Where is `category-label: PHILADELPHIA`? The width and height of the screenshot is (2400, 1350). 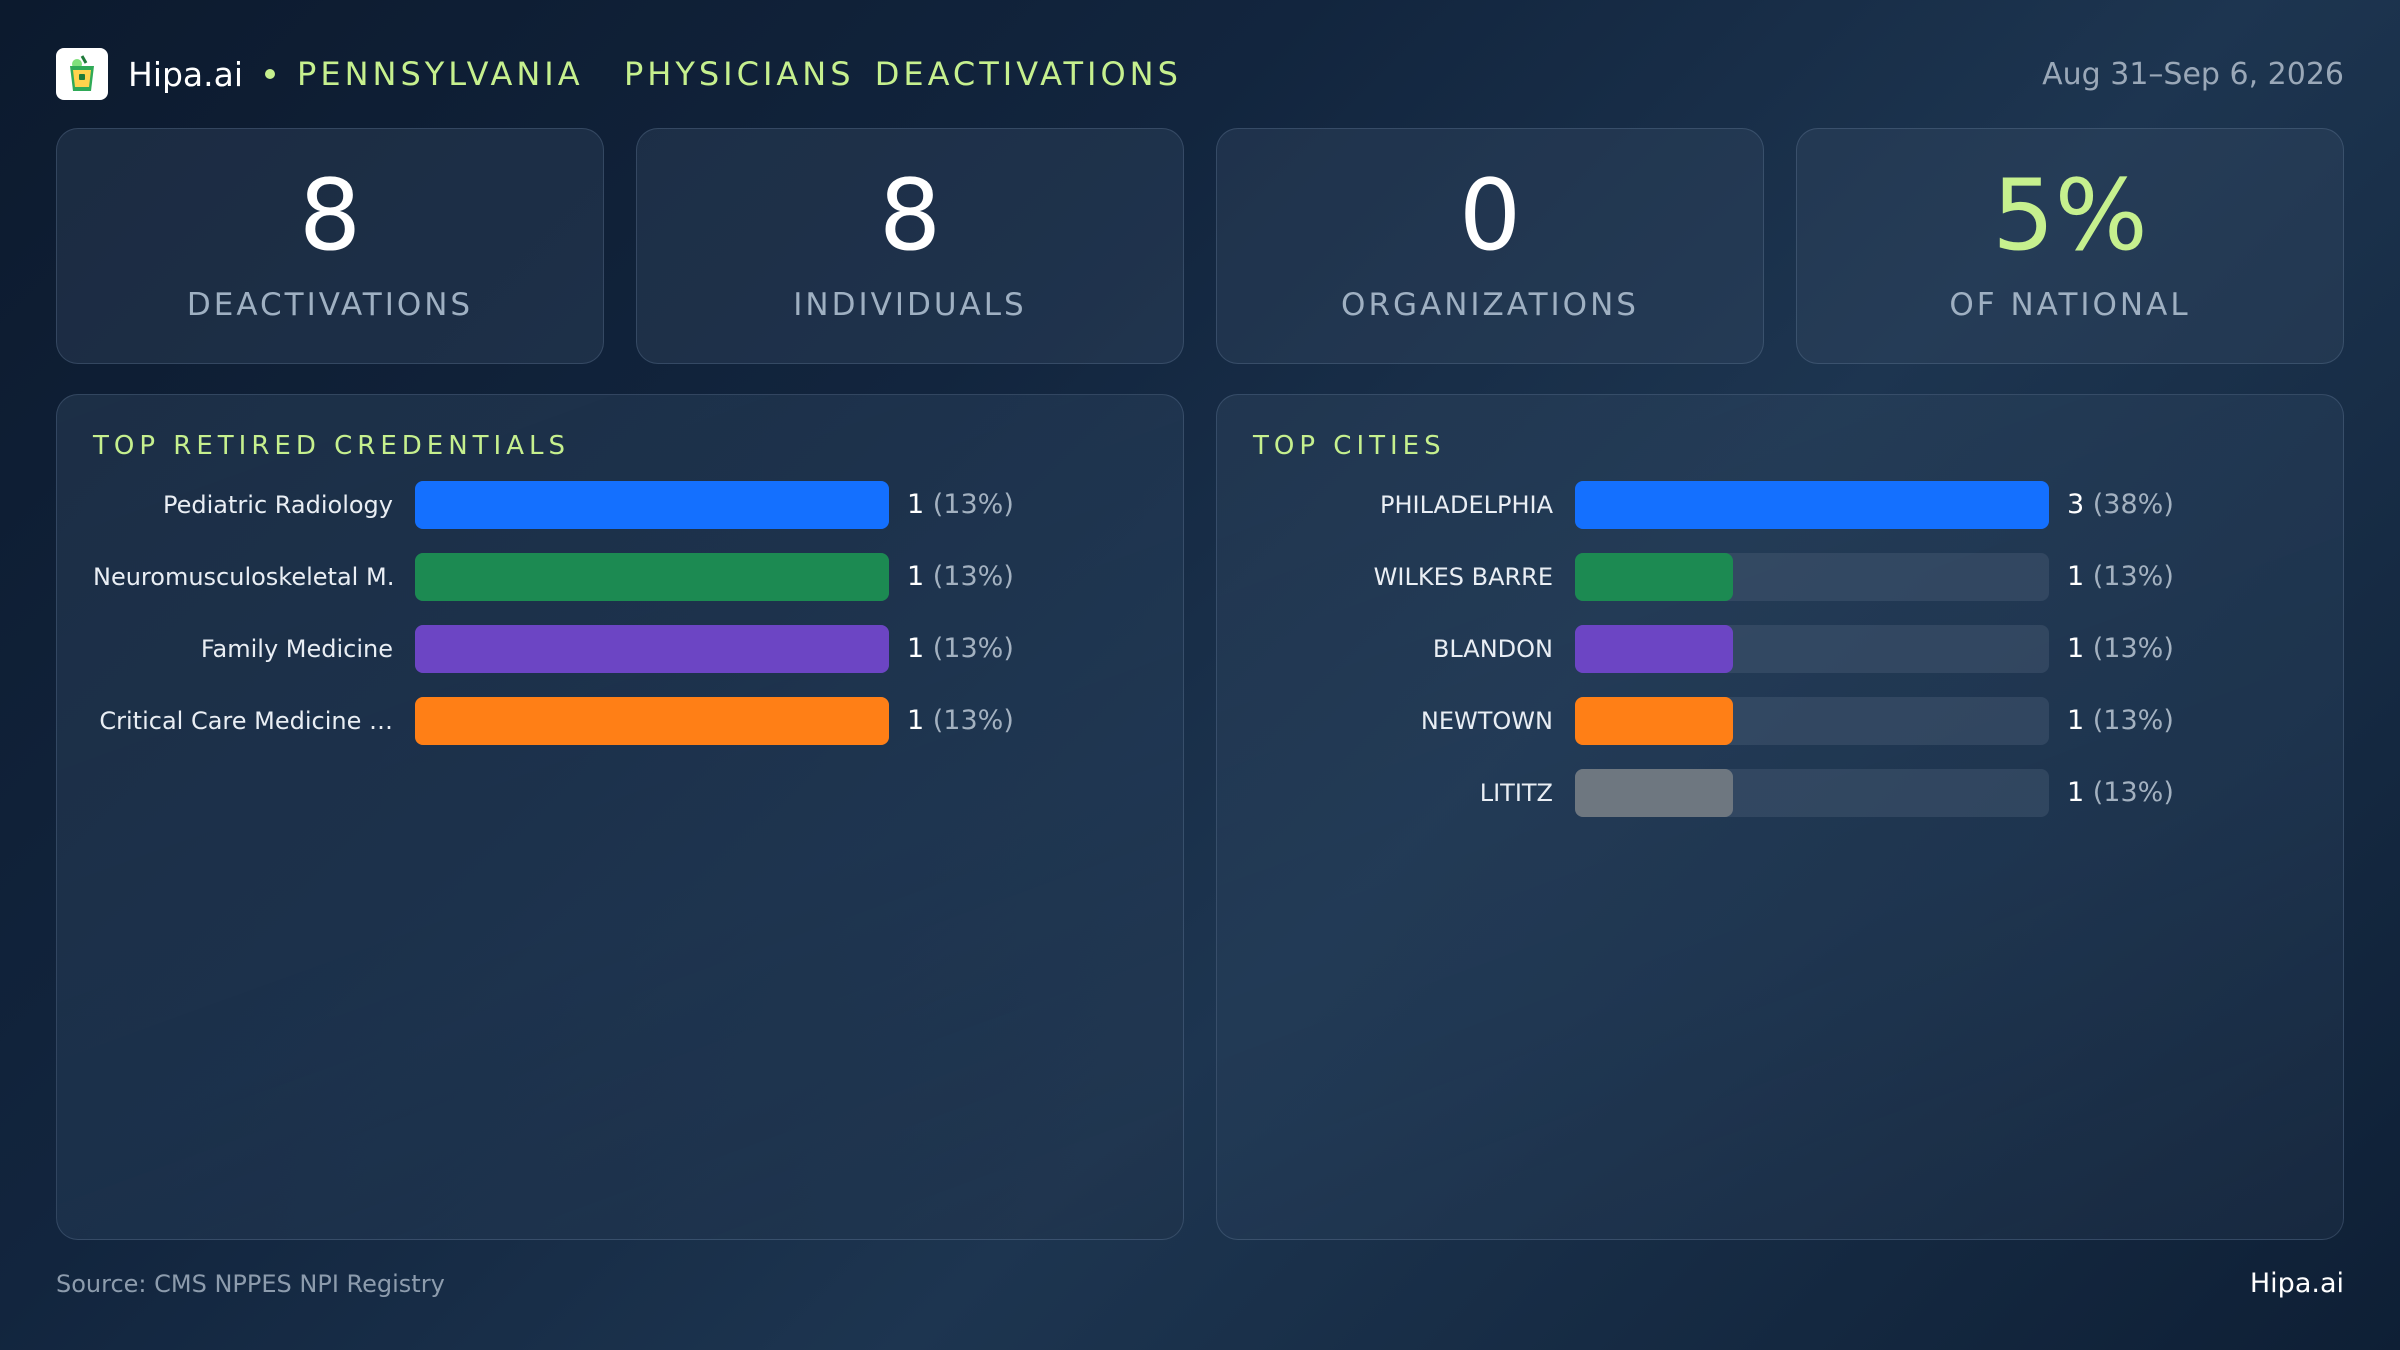
category-label: PHILADELPHIA is located at coordinates (1466, 505).